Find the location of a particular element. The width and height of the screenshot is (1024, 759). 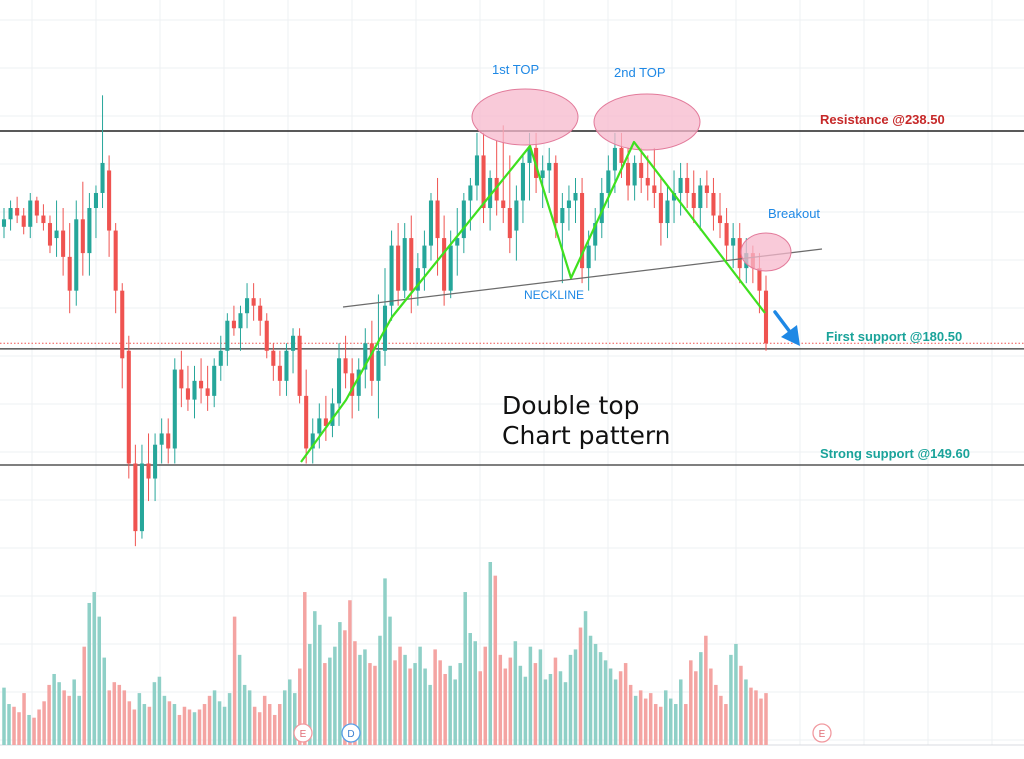

event-marker-earnings-1: E is located at coordinates (303, 733).